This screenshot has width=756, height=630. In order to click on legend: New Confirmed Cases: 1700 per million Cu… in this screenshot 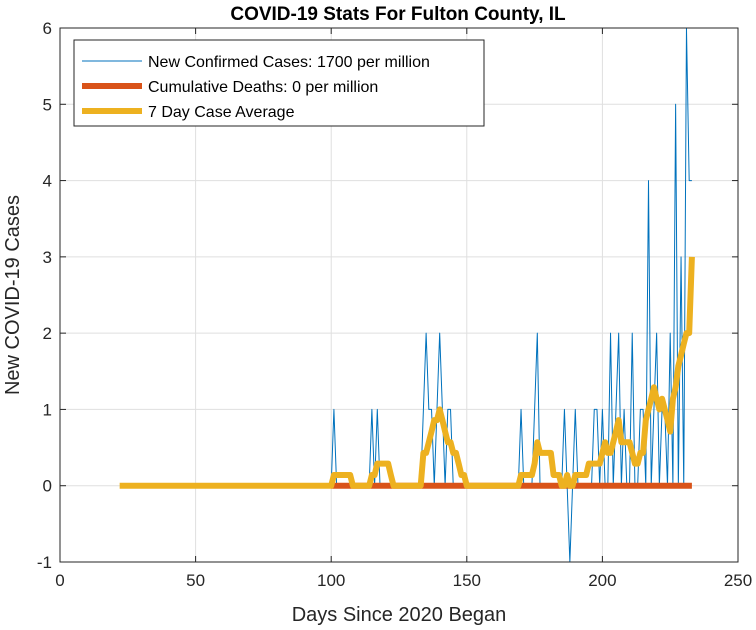, I will do `click(279, 83)`.